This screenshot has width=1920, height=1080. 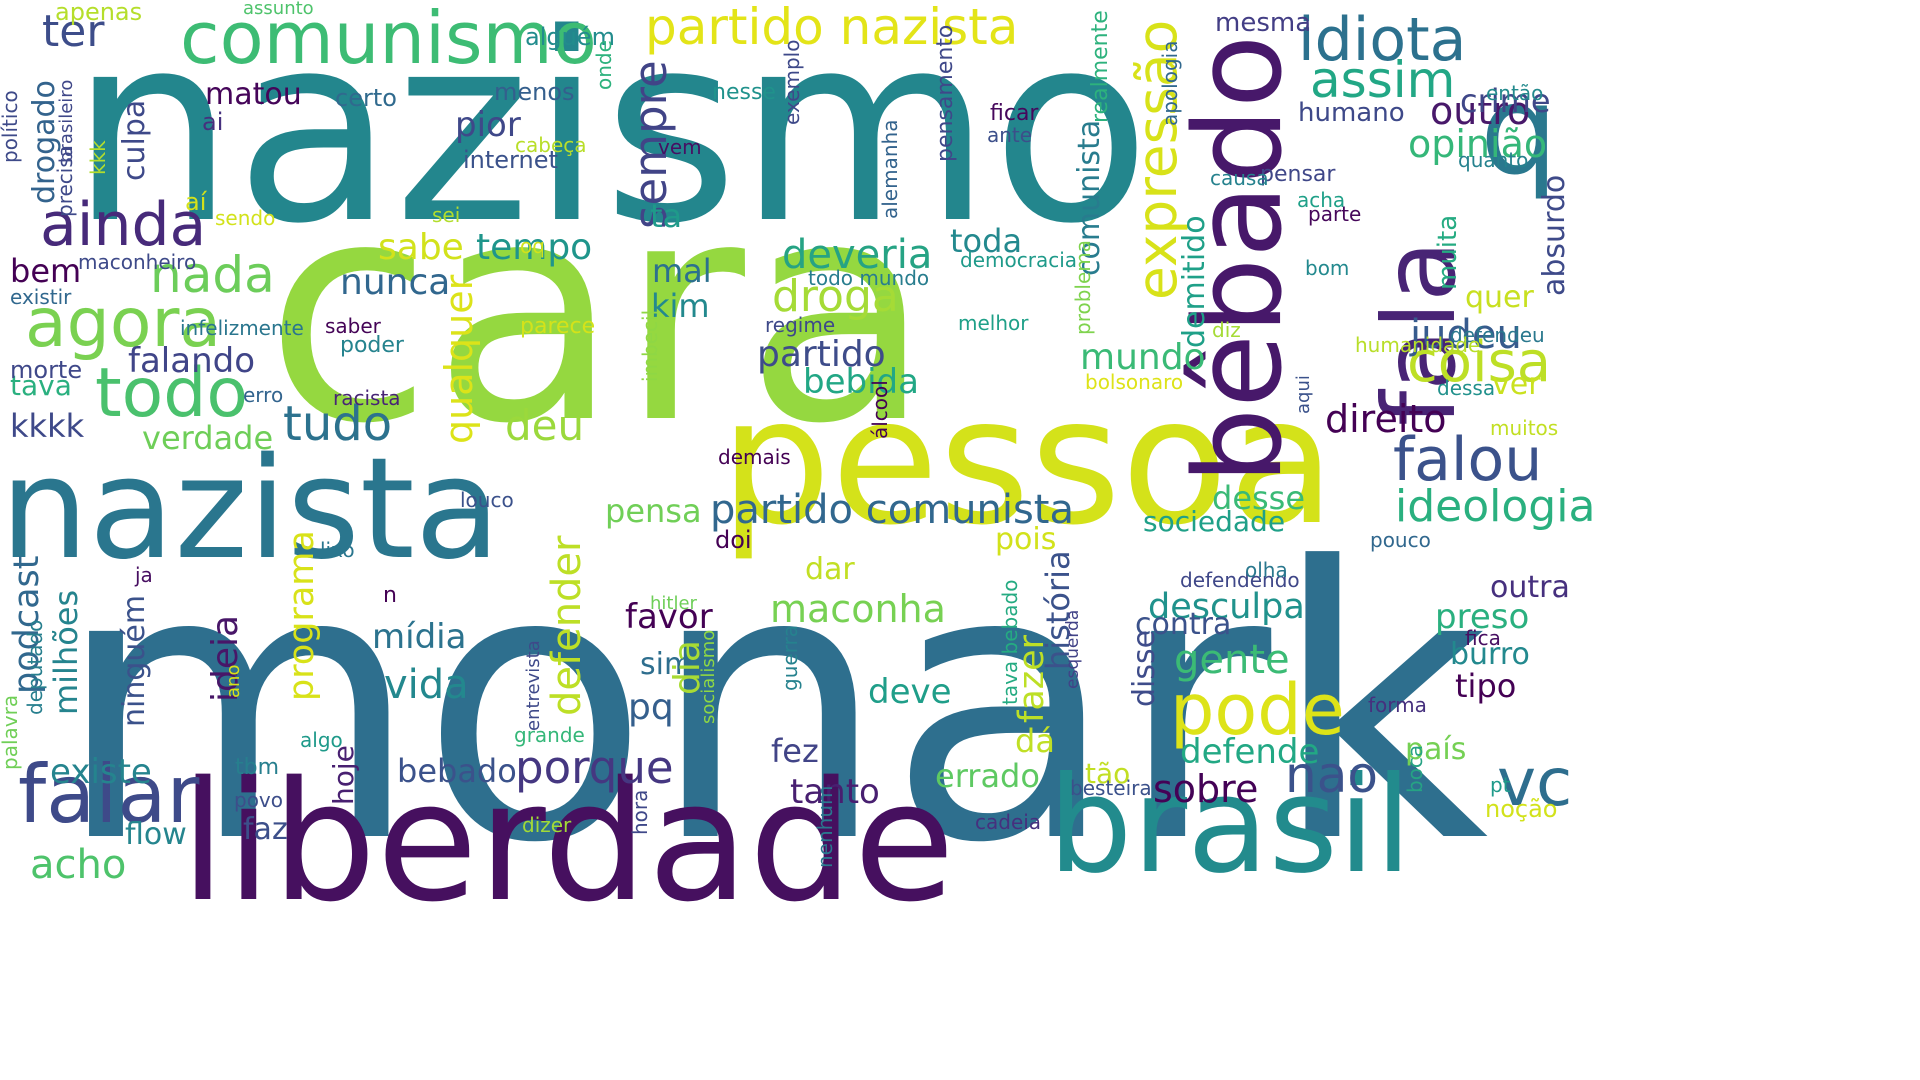 I want to click on cloud-word: existir, so click(x=41, y=297).